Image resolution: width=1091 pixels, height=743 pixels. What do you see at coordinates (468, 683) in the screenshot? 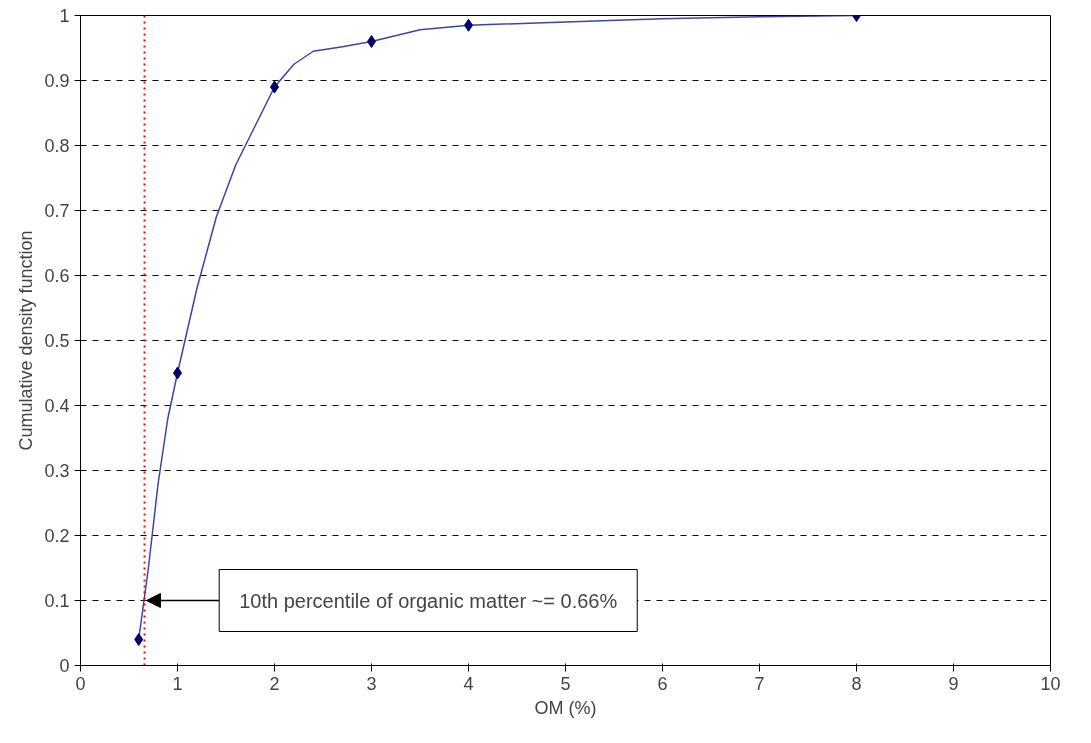
I see `x-tick-label: 4` at bounding box center [468, 683].